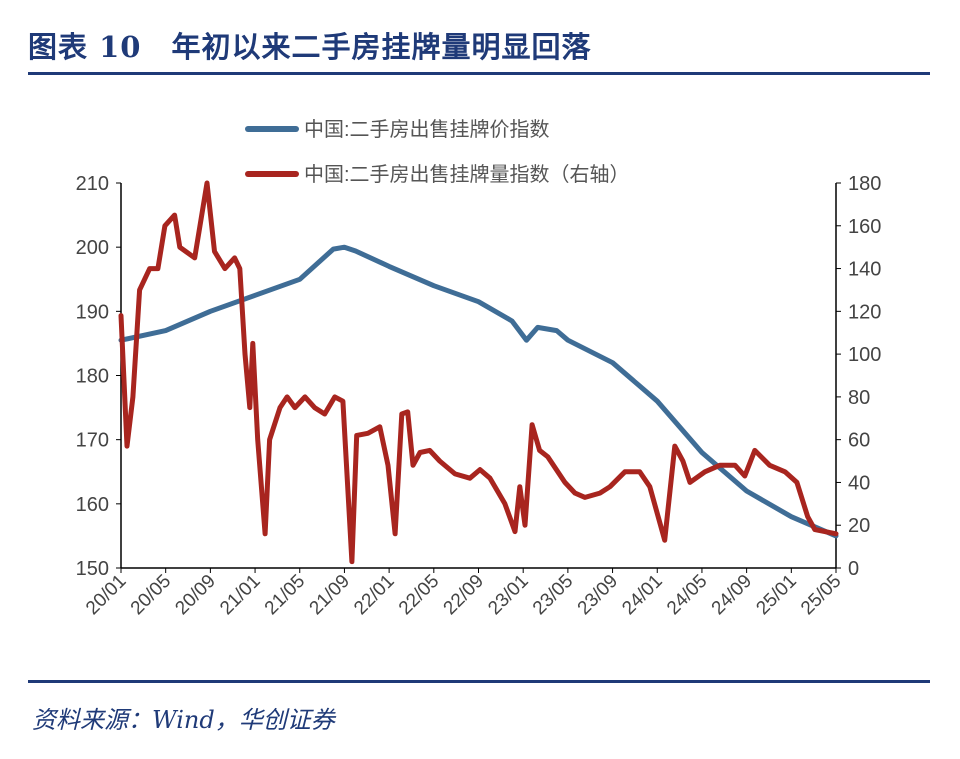  Describe the element at coordinates (821, 595) in the screenshot. I see `x-tick-label: 25/05` at that location.